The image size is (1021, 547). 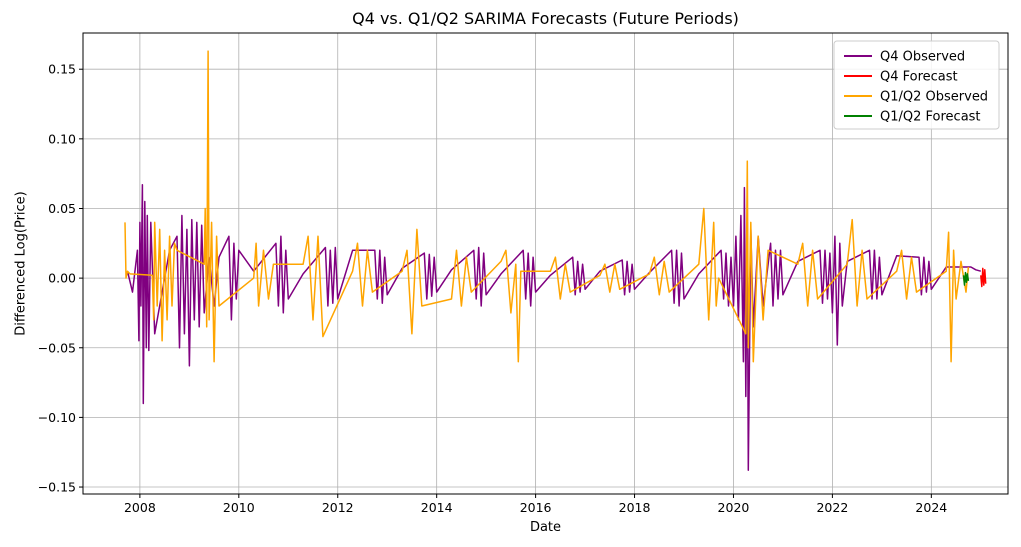 I want to click on x-tick-label: 2016, so click(x=536, y=507).